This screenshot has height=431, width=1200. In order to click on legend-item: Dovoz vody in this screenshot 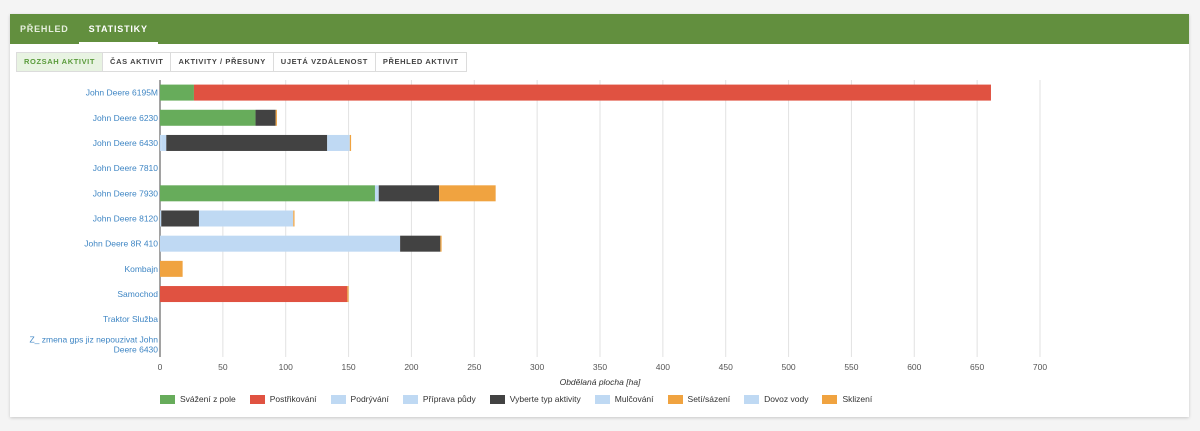, I will do `click(776, 399)`.